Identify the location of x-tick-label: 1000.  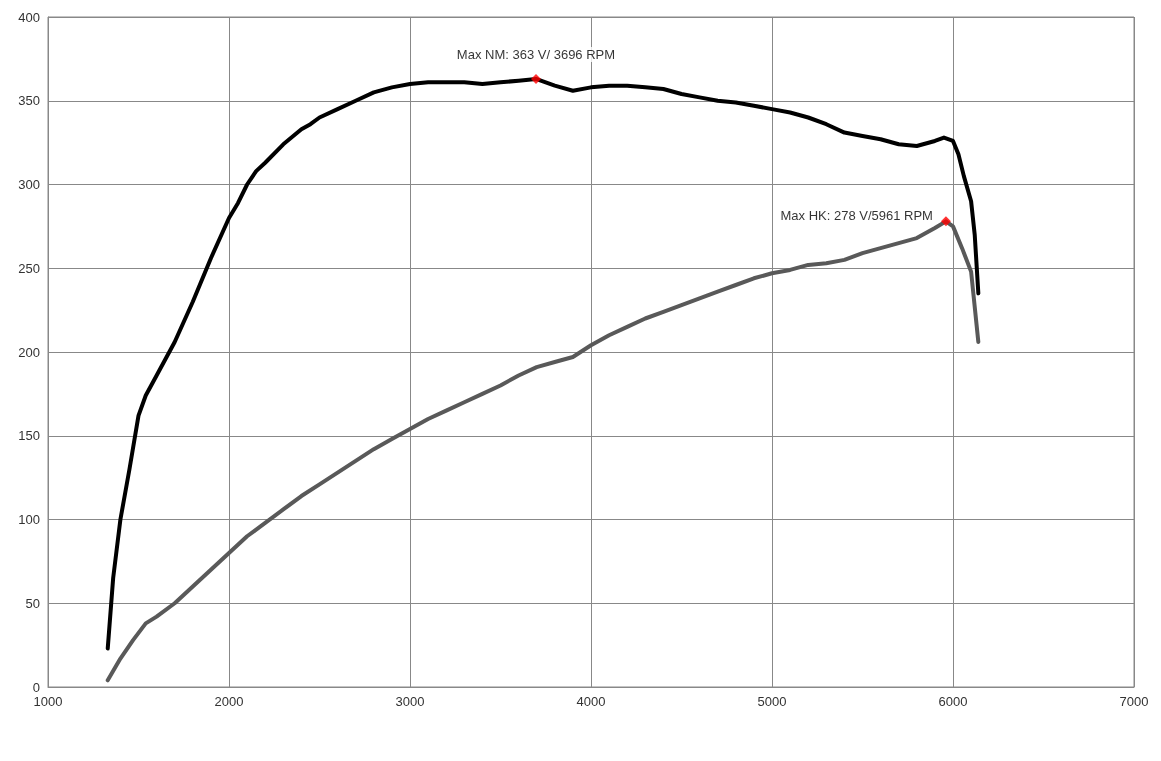
(48, 701).